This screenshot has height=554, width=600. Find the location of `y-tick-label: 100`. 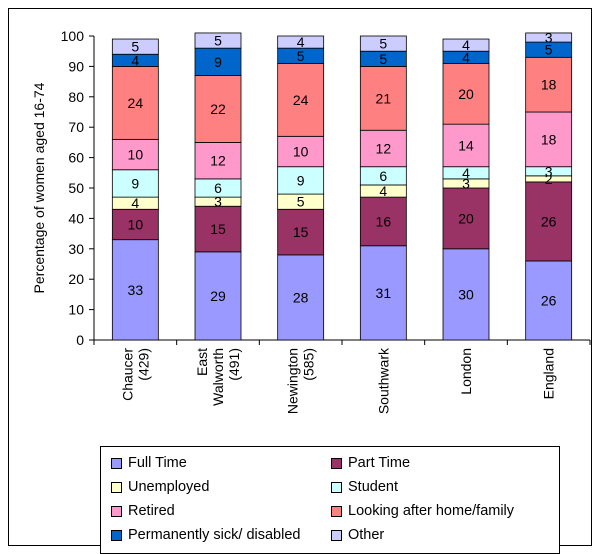

y-tick-label: 100 is located at coordinates (73, 36).